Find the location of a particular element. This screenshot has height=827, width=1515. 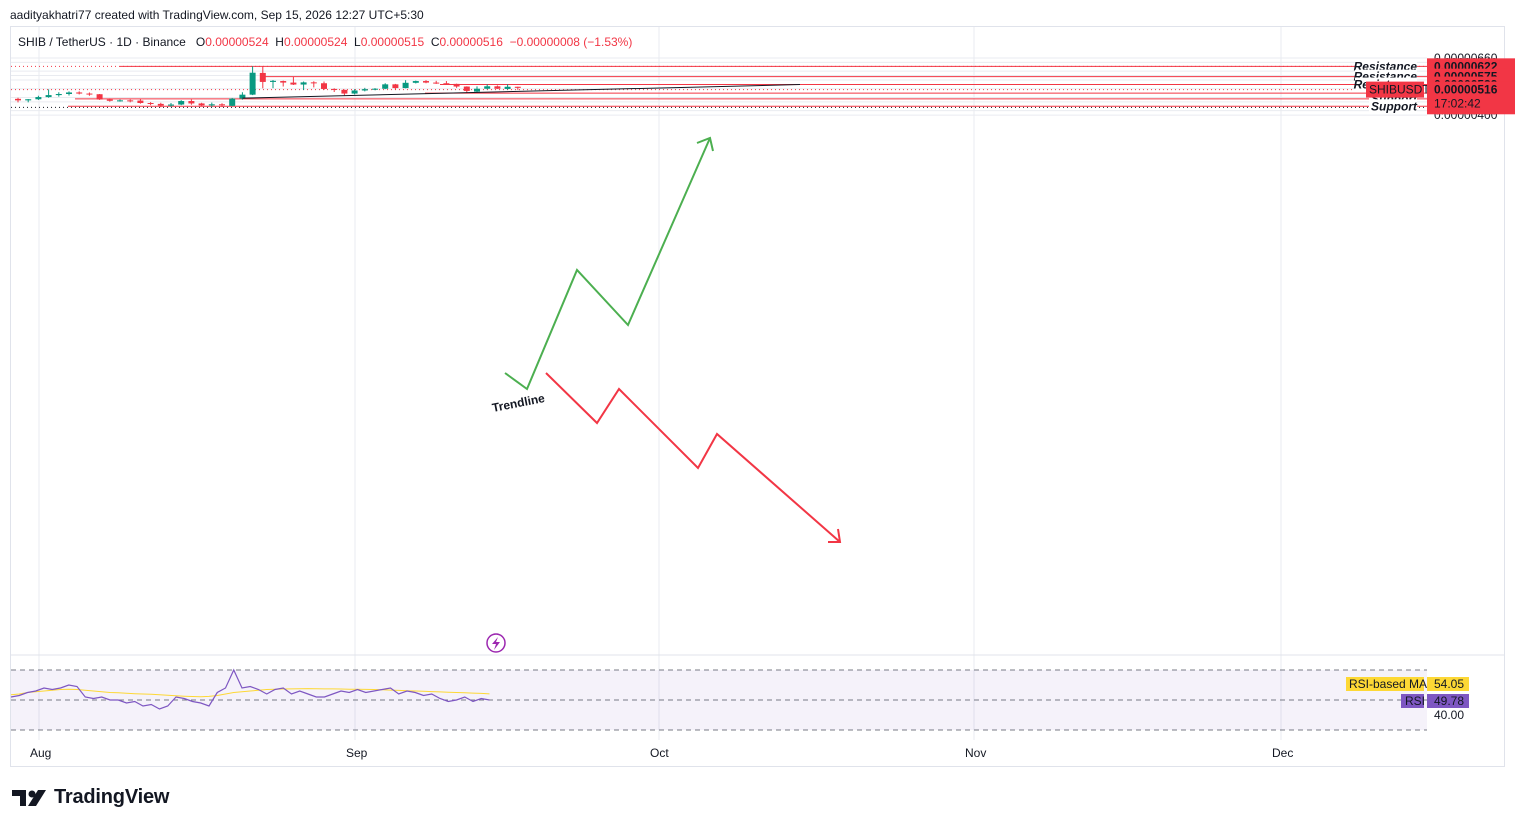

level-label: Support is located at coordinates (1394, 106).